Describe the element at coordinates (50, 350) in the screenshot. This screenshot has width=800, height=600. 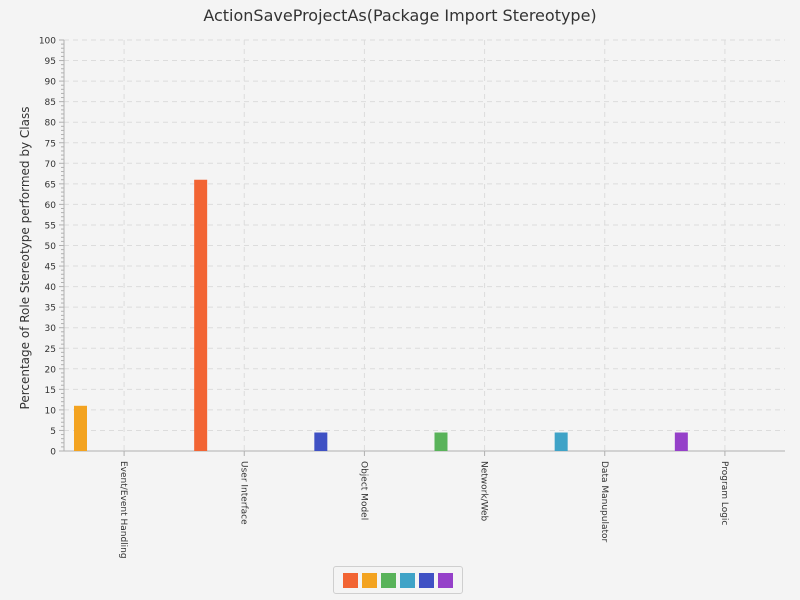
I see `y-tick-label: 25` at that location.